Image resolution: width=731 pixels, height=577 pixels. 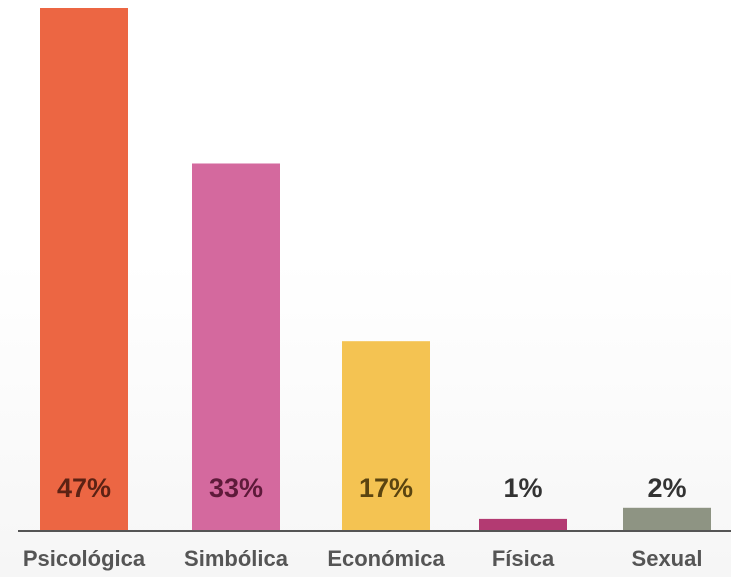 I want to click on value-label: 47%, so click(x=84, y=488).